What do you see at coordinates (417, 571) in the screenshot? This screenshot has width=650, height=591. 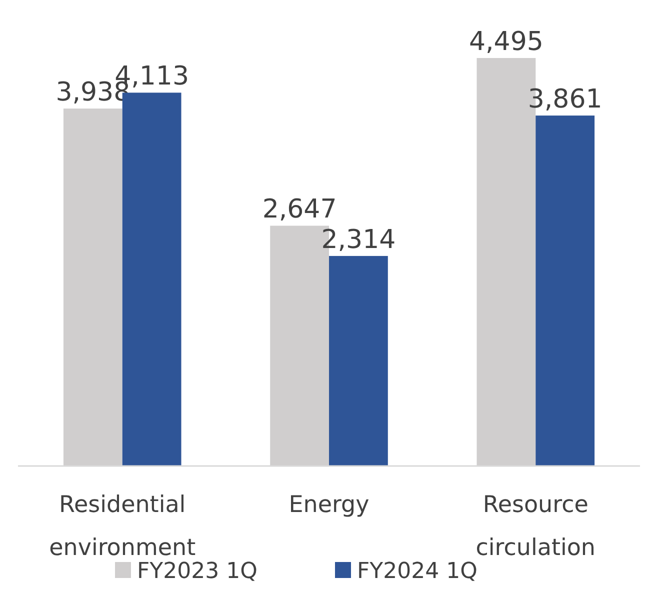 I see `legend-label: FY2024 1Q` at bounding box center [417, 571].